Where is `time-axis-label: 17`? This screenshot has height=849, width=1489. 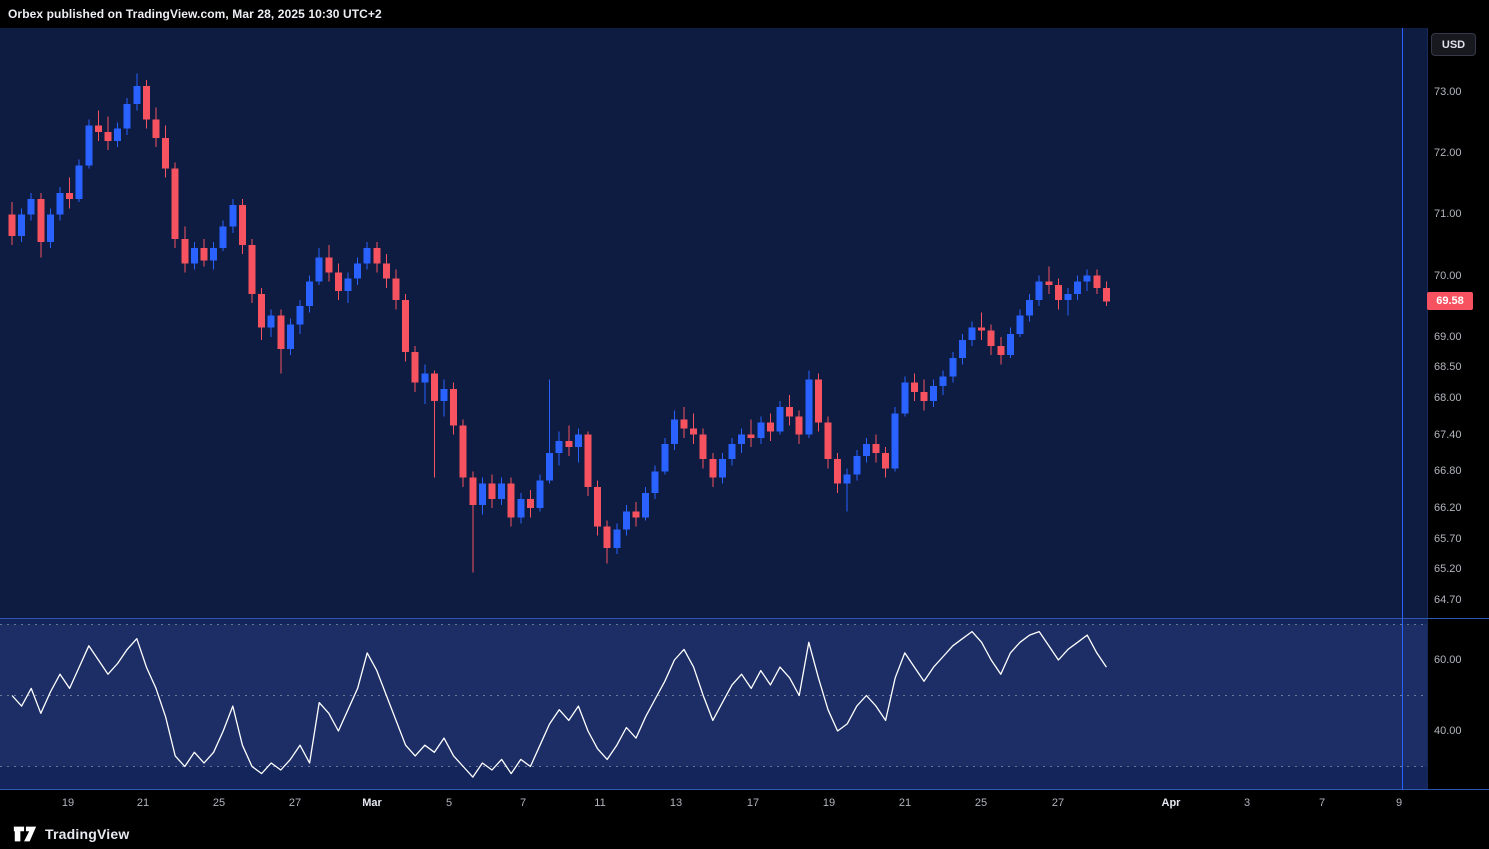 time-axis-label: 17 is located at coordinates (753, 803).